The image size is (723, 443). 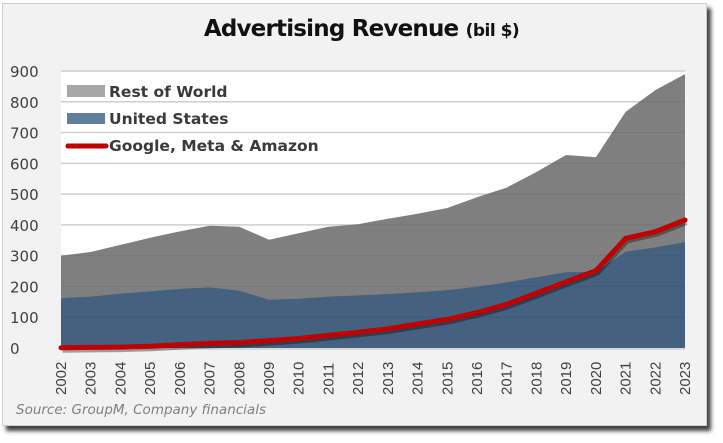 What do you see at coordinates (24, 257) in the screenshot?
I see `y-tick-label: 300` at bounding box center [24, 257].